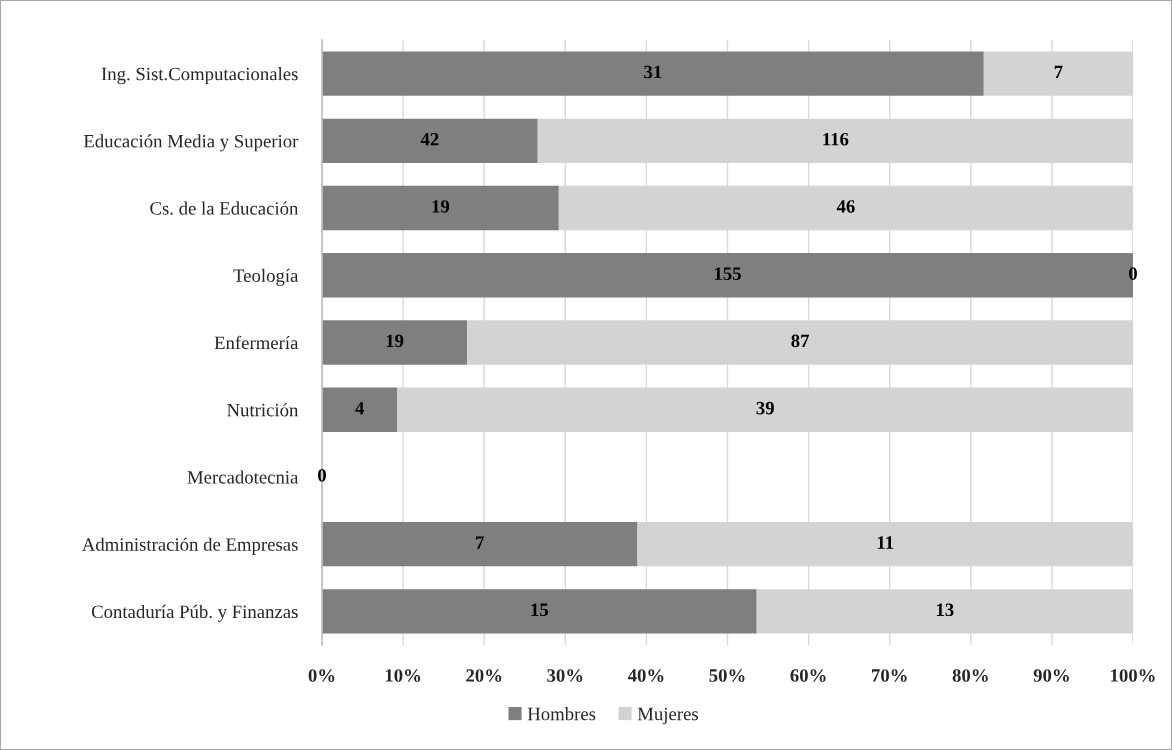 The image size is (1172, 750). I want to click on annotation: 46, so click(845, 206).